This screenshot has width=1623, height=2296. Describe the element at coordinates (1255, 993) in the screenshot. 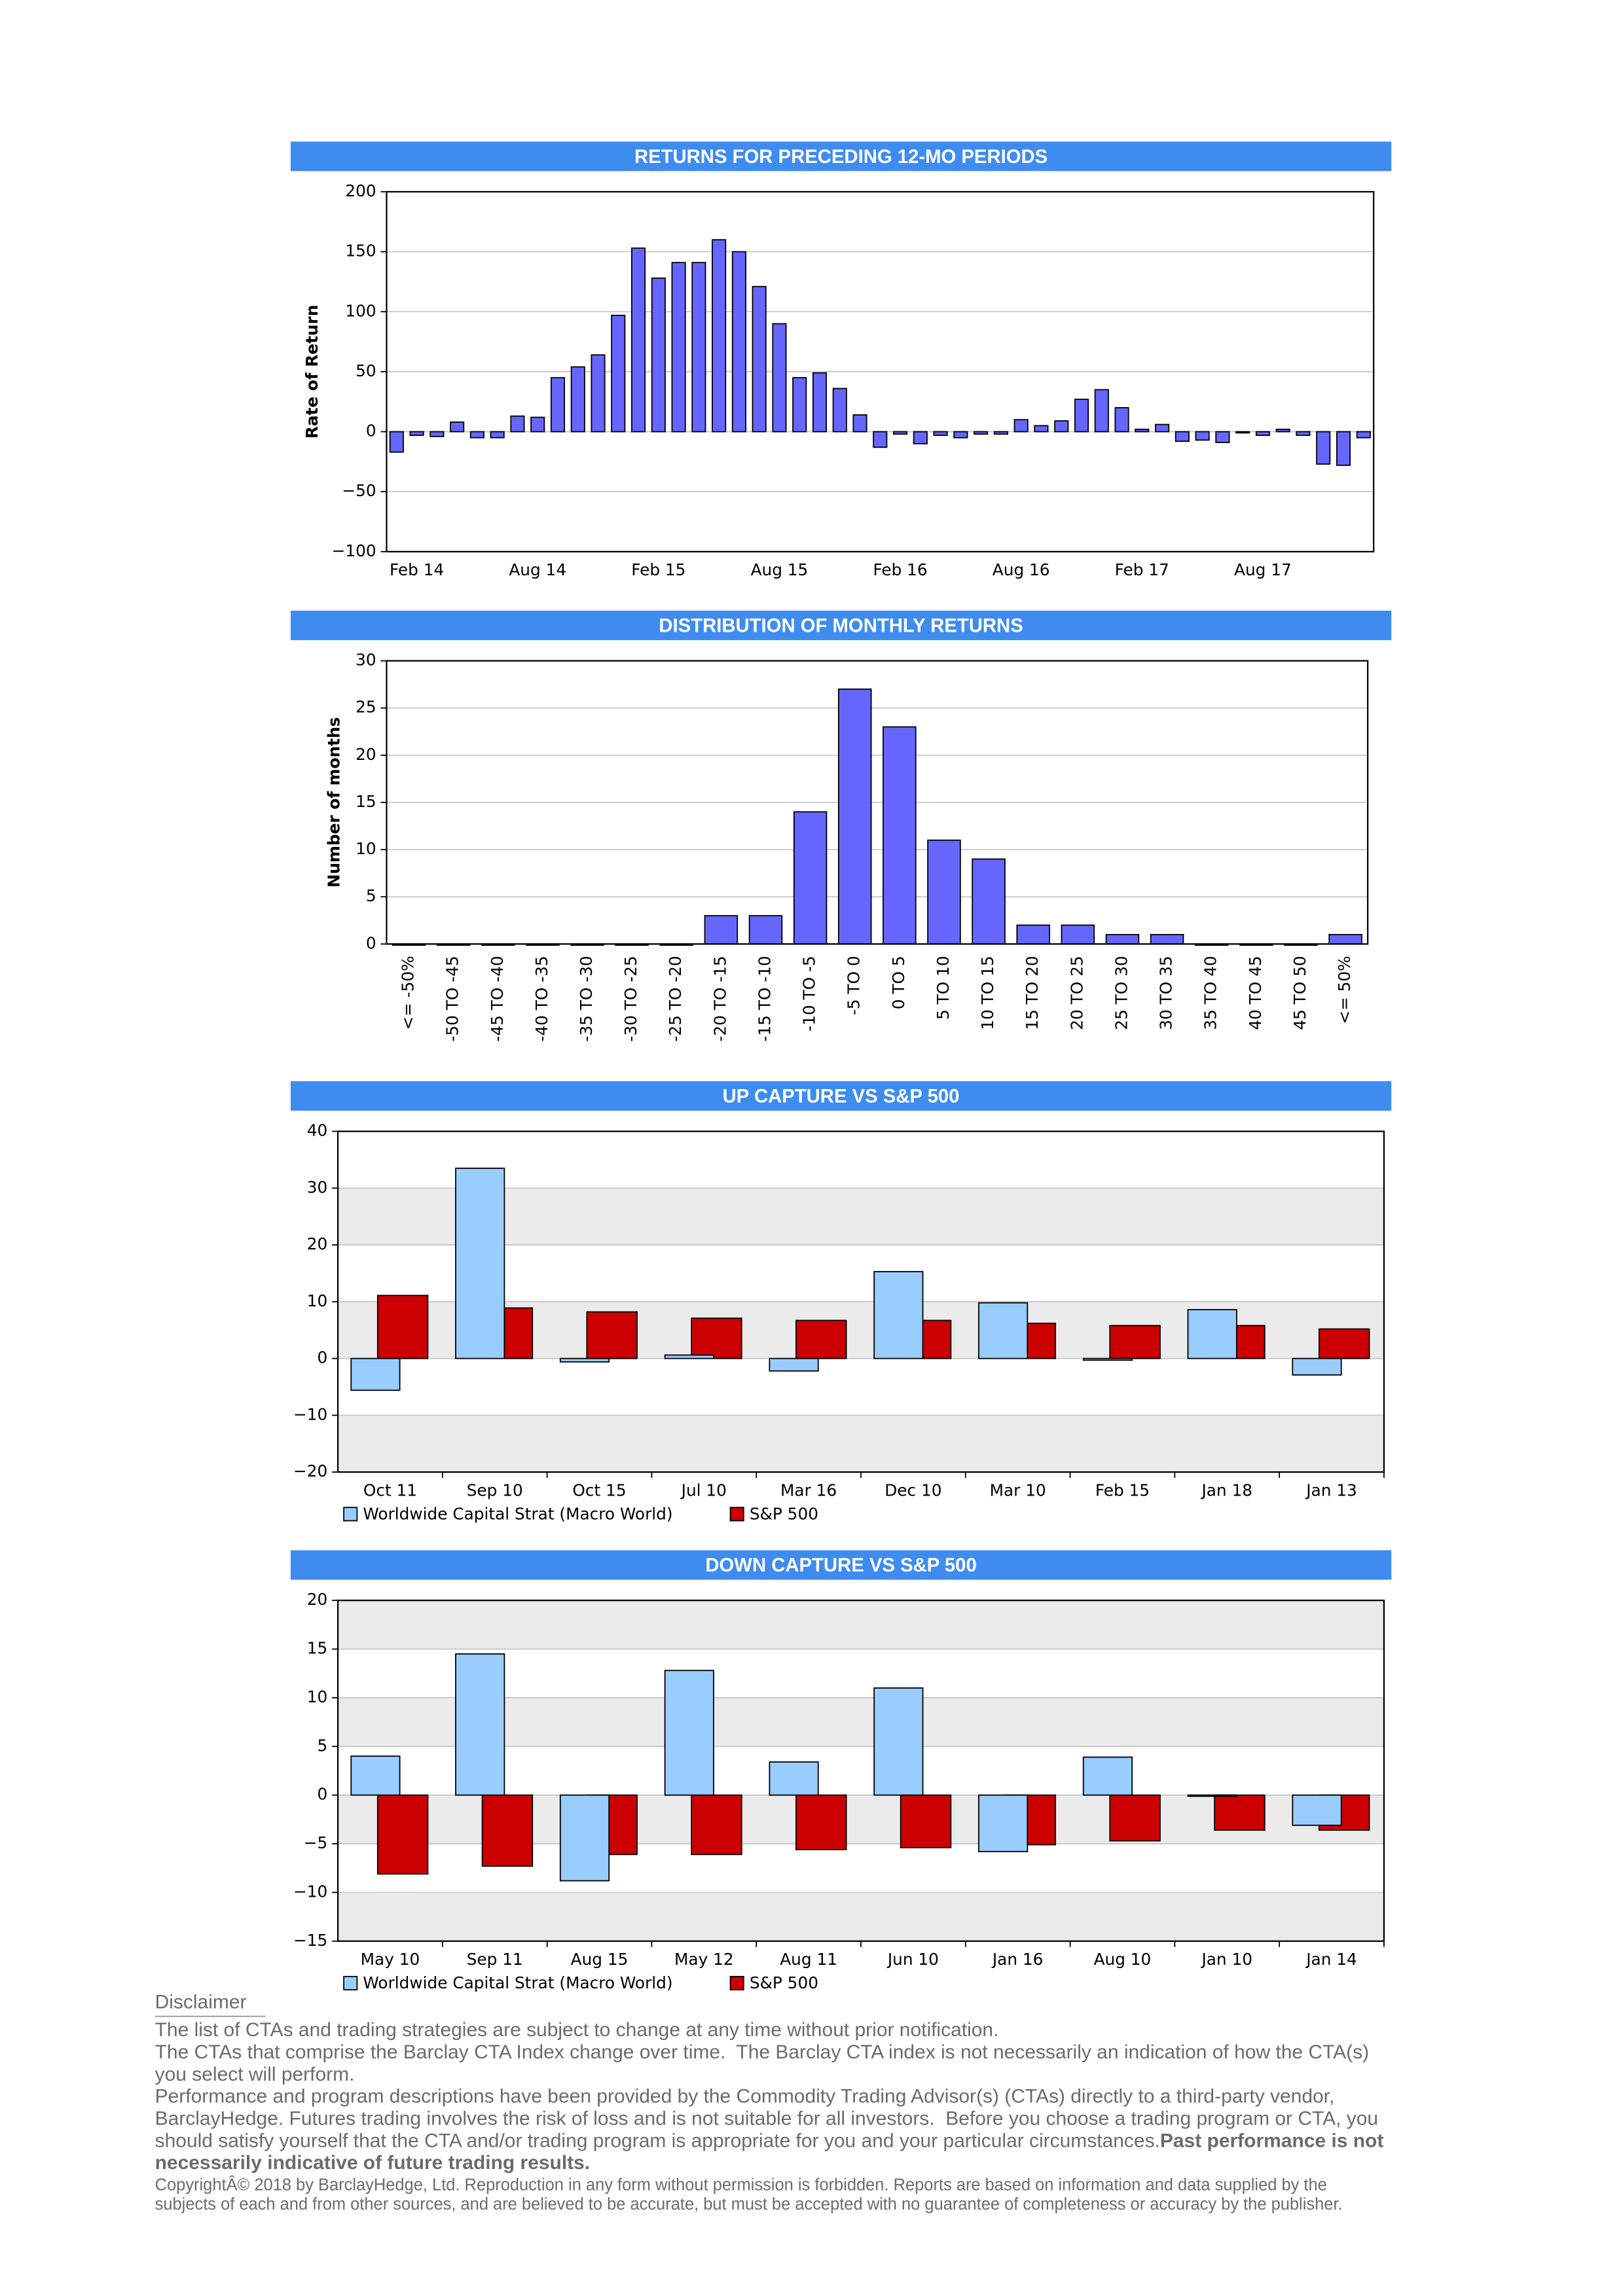

I see `x-tick-label: 40 TO 45` at that location.